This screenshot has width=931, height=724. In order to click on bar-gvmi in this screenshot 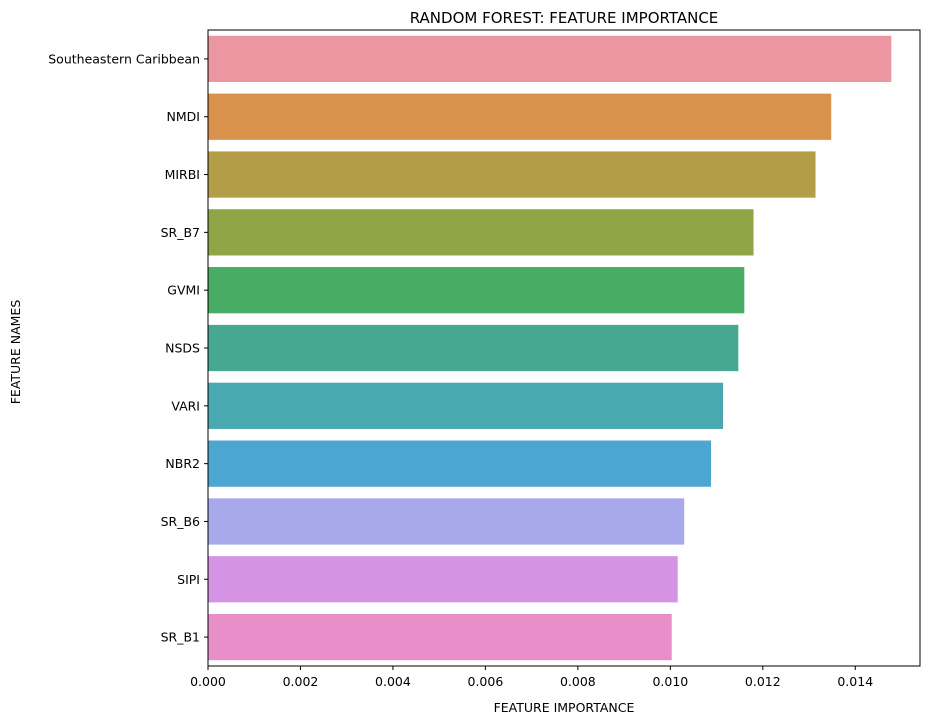, I will do `click(476, 290)`.